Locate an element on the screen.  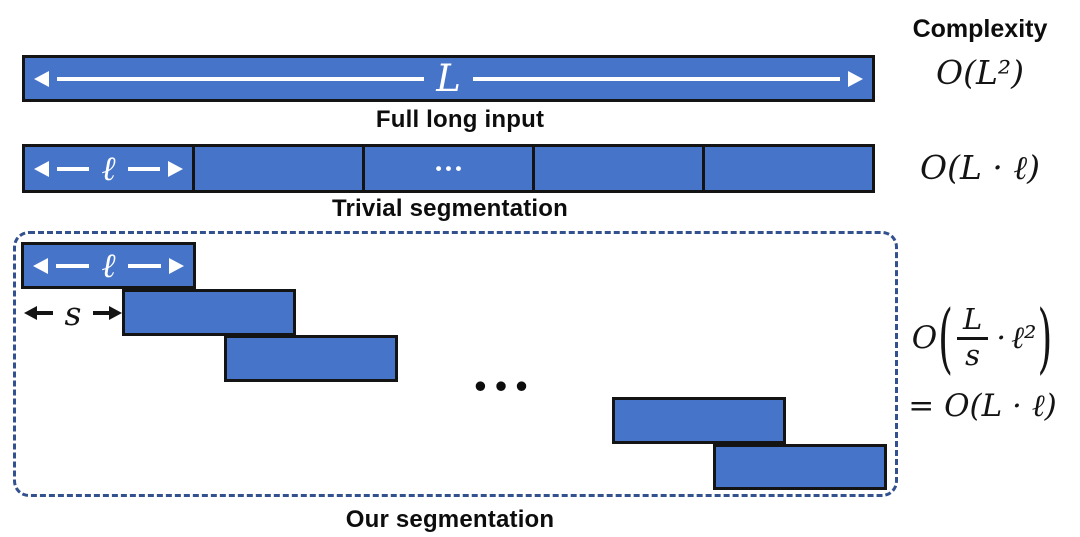
complexity-formula-line2: = O(L · ℓ) is located at coordinates (982, 406).